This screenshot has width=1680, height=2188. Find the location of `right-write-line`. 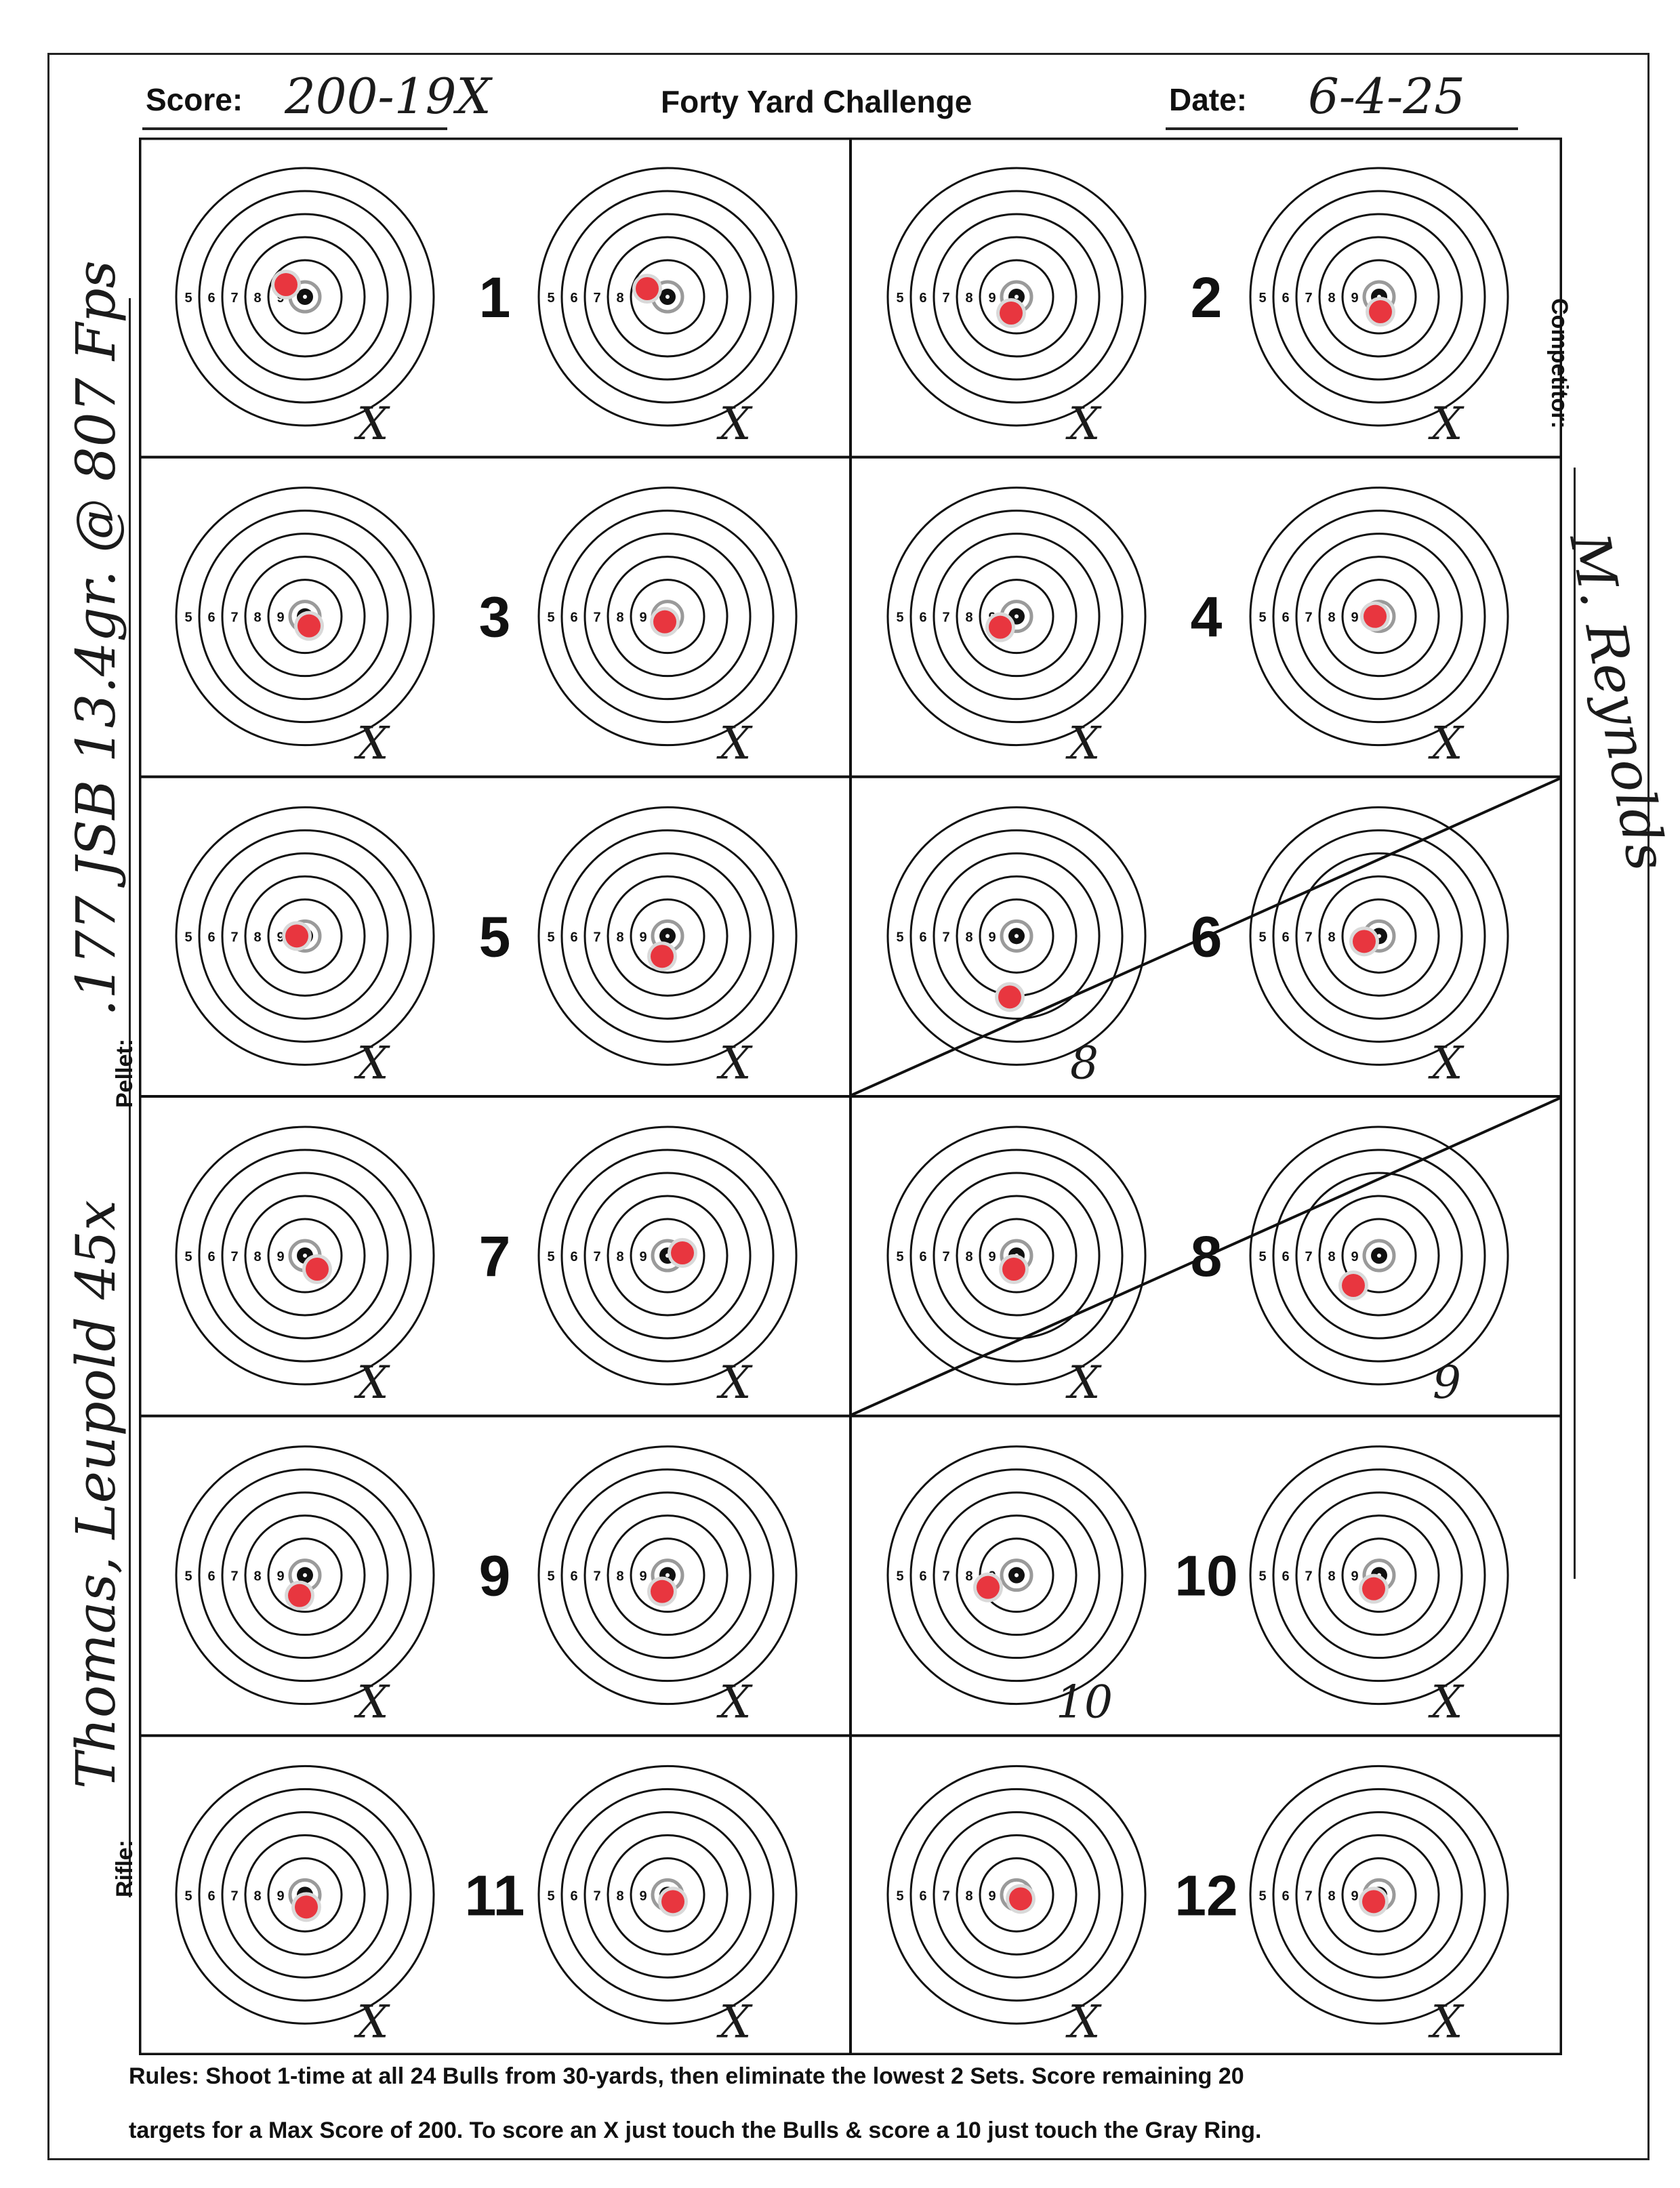

right-write-line is located at coordinates (1575, 1023).